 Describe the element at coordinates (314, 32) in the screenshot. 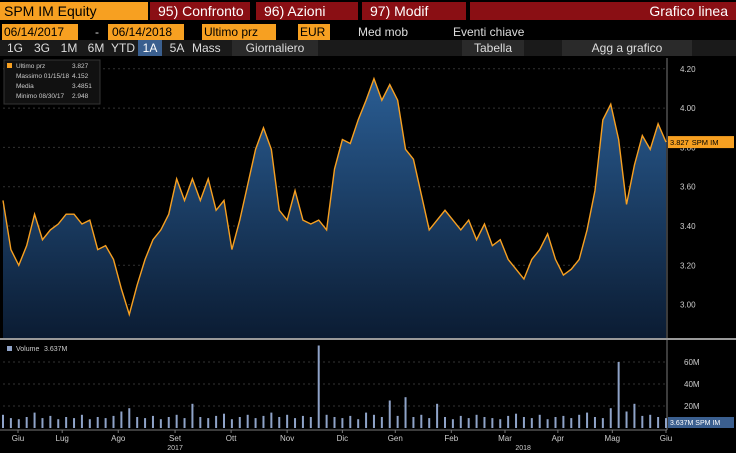

I see `currency-select: EUR` at that location.